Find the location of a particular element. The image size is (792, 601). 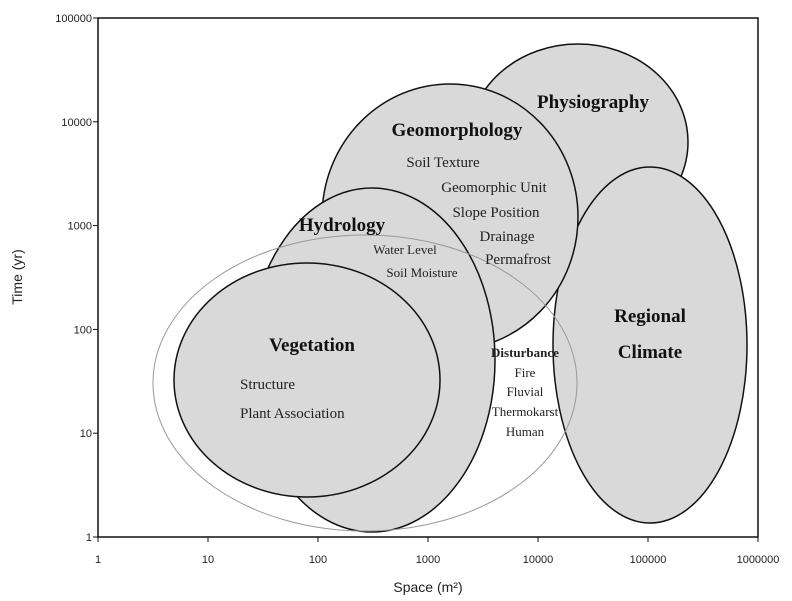

item: Plant Association is located at coordinates (292, 414).